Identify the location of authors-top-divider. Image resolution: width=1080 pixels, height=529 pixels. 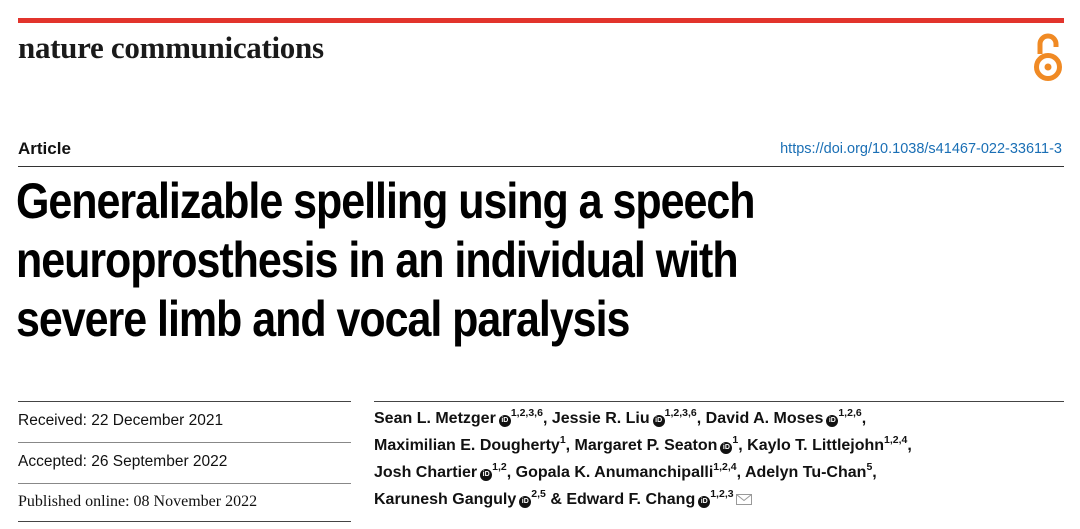
(719, 401).